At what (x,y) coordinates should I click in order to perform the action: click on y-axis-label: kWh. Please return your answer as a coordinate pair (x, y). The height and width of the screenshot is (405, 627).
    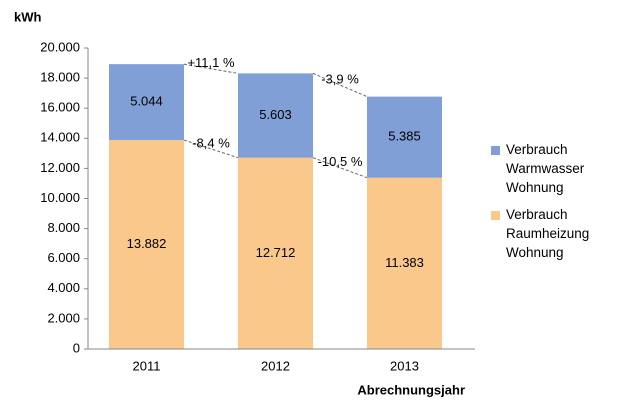
    Looking at the image, I should click on (28, 16).